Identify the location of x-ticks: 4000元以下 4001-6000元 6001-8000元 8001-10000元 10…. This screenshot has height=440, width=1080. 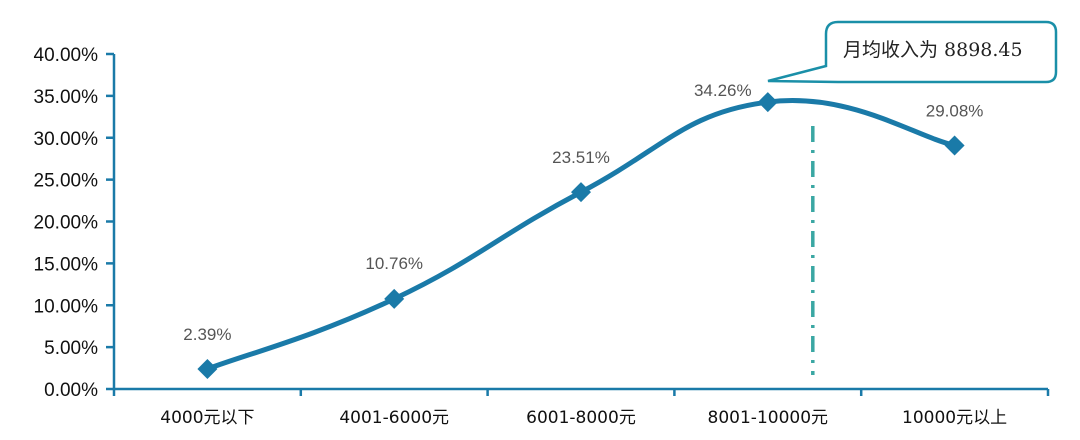
(581, 408).